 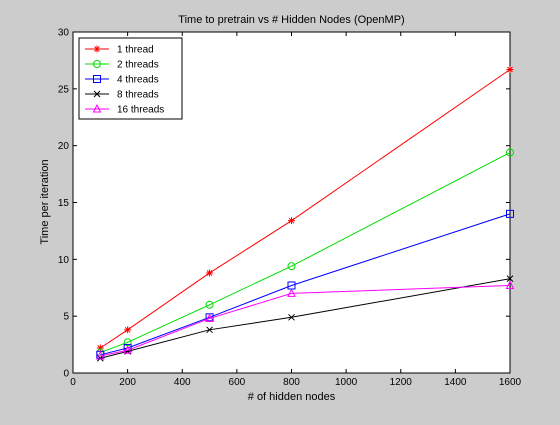 I want to click on x-tick-label: 0, so click(x=73, y=382).